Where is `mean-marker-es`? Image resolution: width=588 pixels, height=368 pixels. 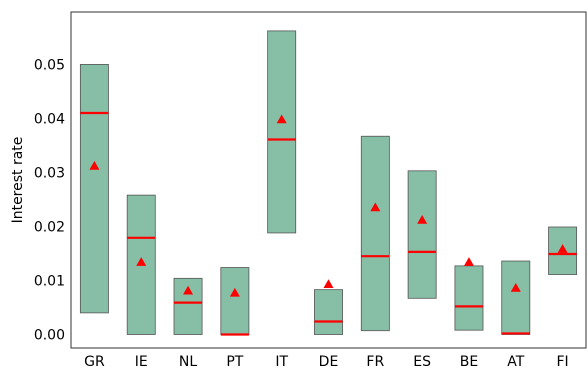 mean-marker-es is located at coordinates (422, 219).